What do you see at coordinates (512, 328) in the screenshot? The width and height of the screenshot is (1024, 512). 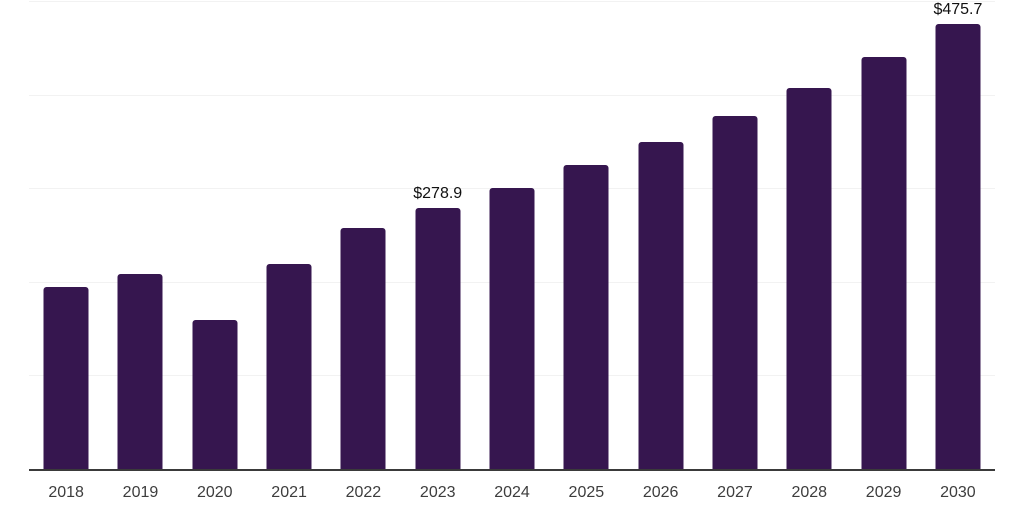 I see `bar-2024` at bounding box center [512, 328].